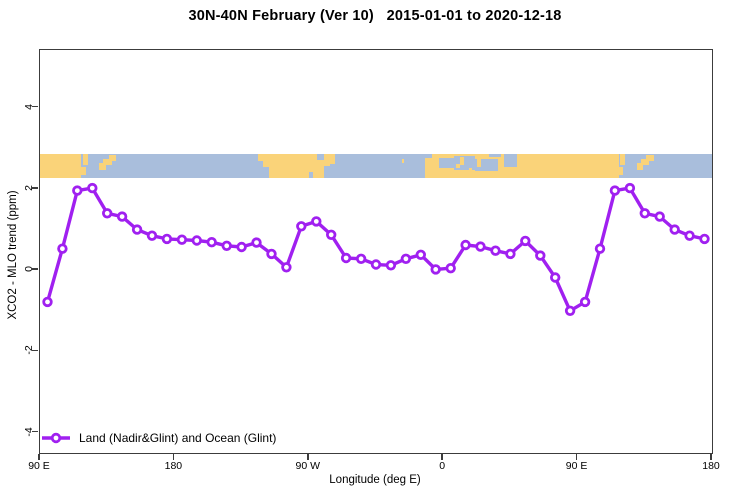 The width and height of the screenshot is (750, 500). What do you see at coordinates (29, 432) in the screenshot?
I see `y-tick-label: -4` at bounding box center [29, 432].